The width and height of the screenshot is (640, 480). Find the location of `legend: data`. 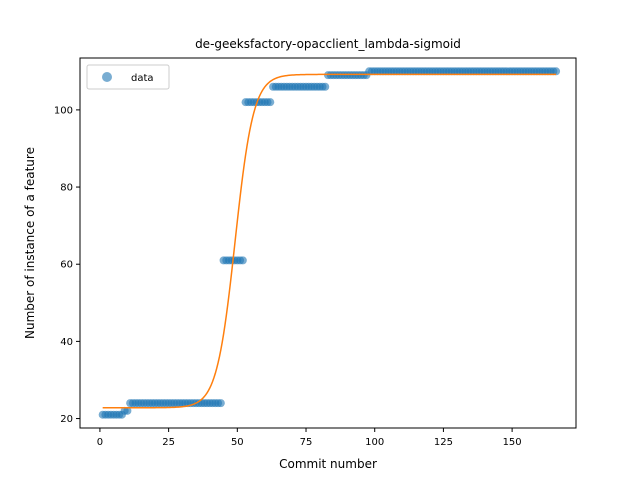

legend: data is located at coordinates (128, 77).